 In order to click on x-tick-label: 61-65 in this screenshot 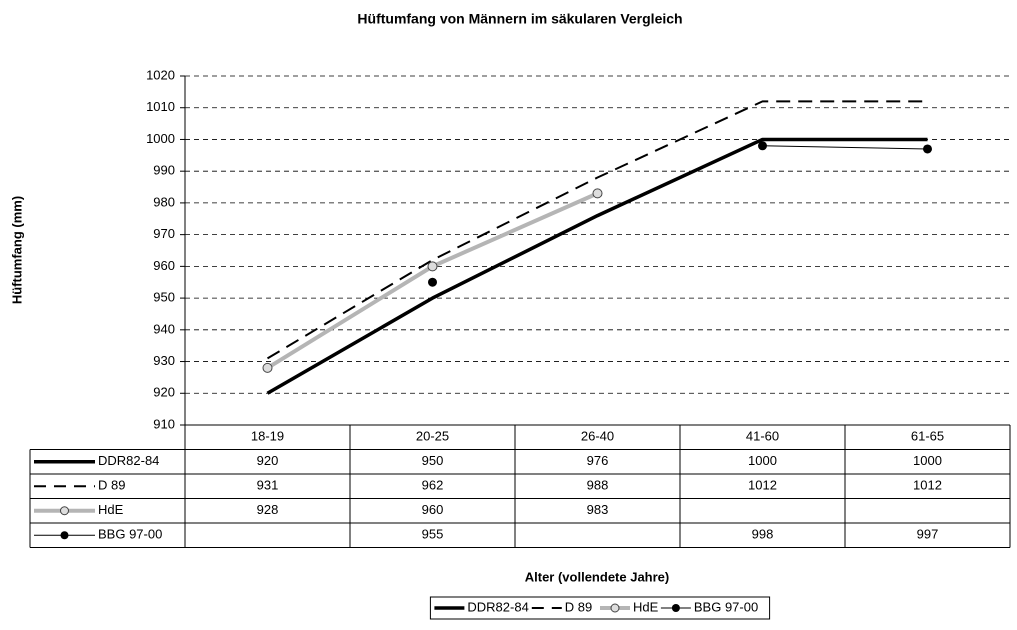, I will do `click(927, 436)`.